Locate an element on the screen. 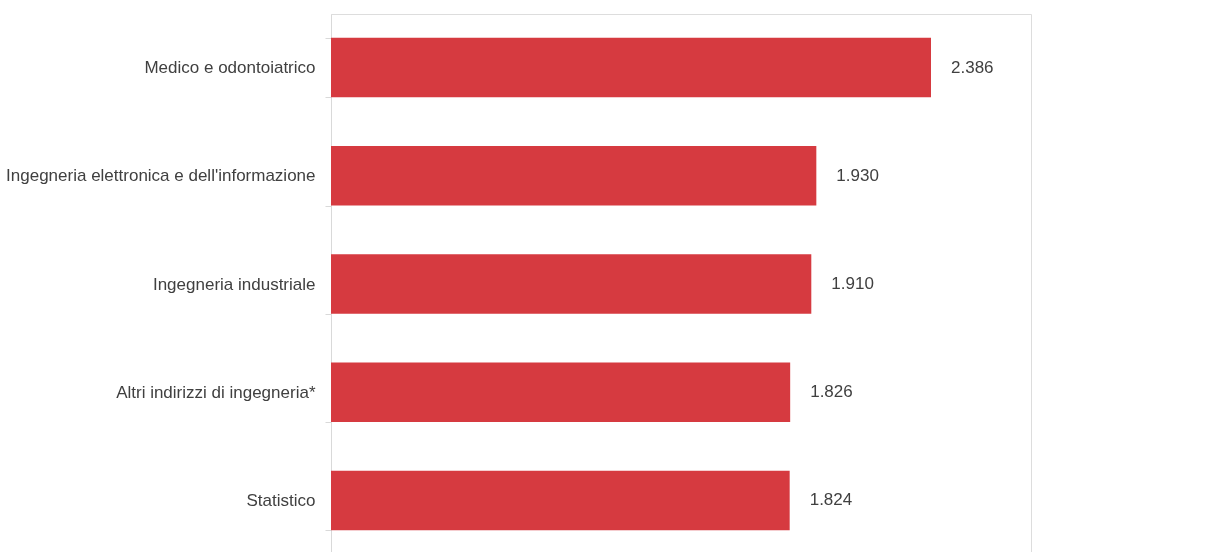 This screenshot has width=1209, height=552. data-label: 1.910 is located at coordinates (852, 283).